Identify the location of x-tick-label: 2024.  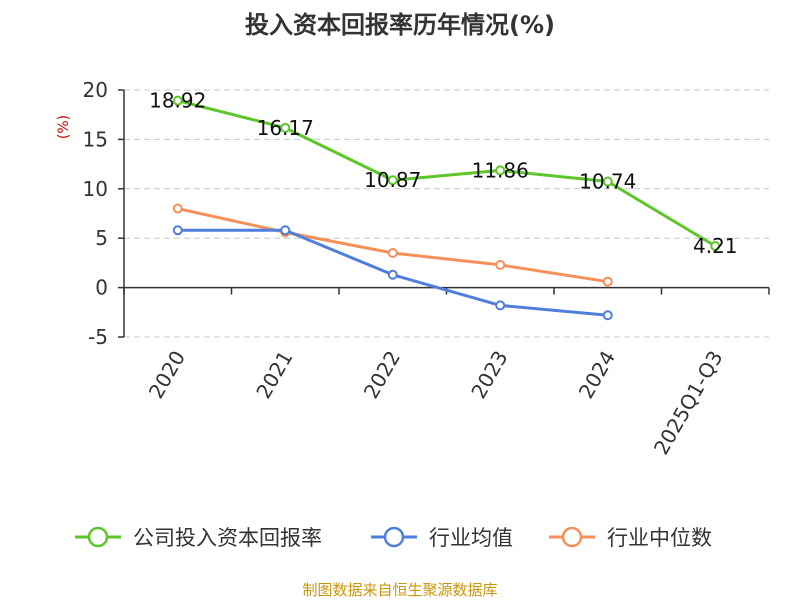
(597, 375).